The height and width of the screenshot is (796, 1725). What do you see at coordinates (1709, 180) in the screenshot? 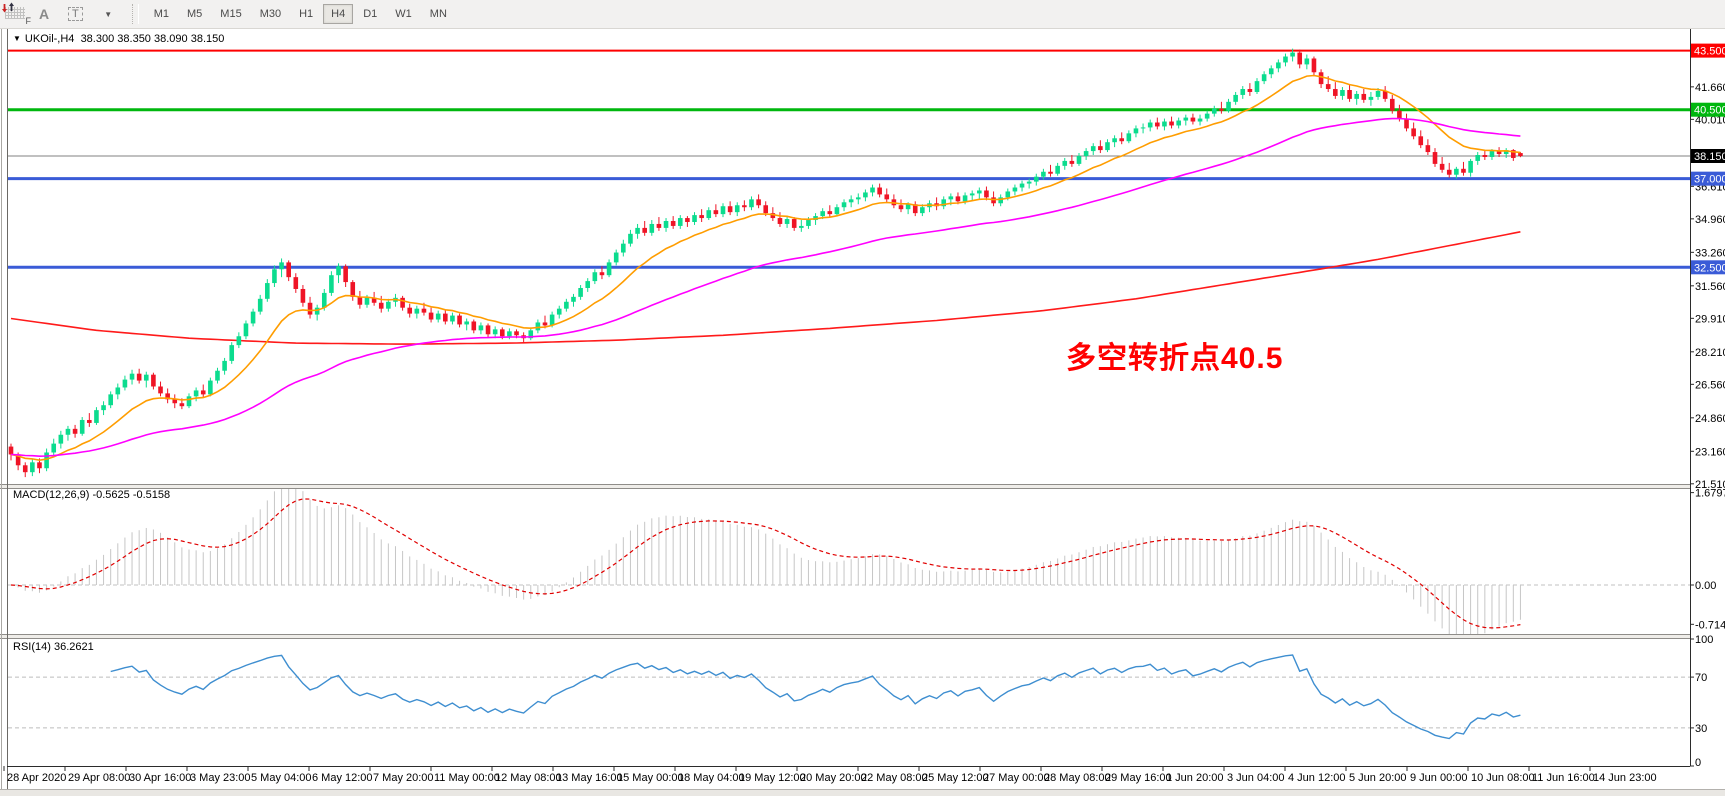
I see `svg-text: 37.000` at bounding box center [1709, 180].